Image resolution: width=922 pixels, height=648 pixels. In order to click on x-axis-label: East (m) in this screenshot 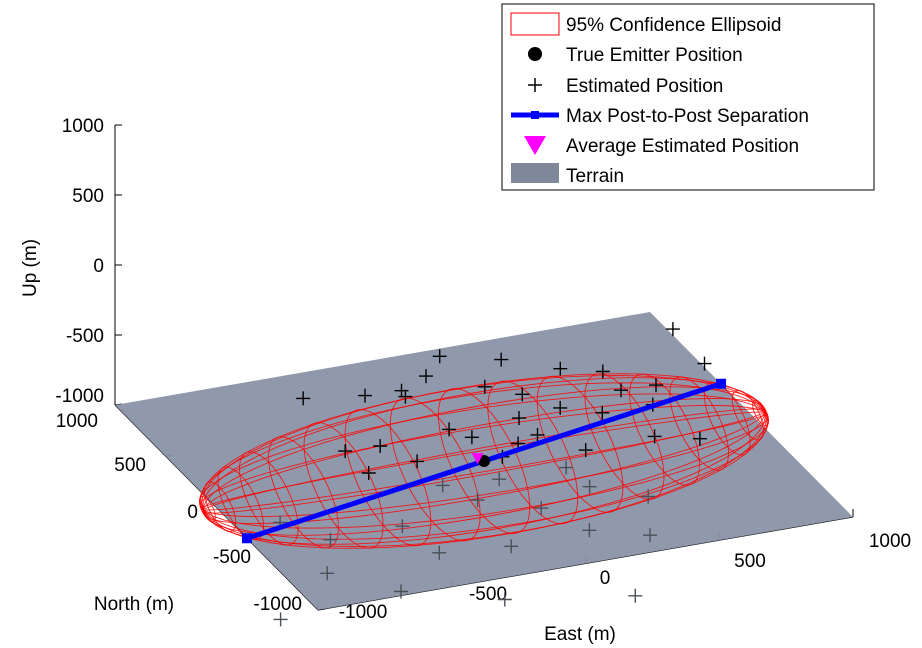, I will do `click(580, 634)`.